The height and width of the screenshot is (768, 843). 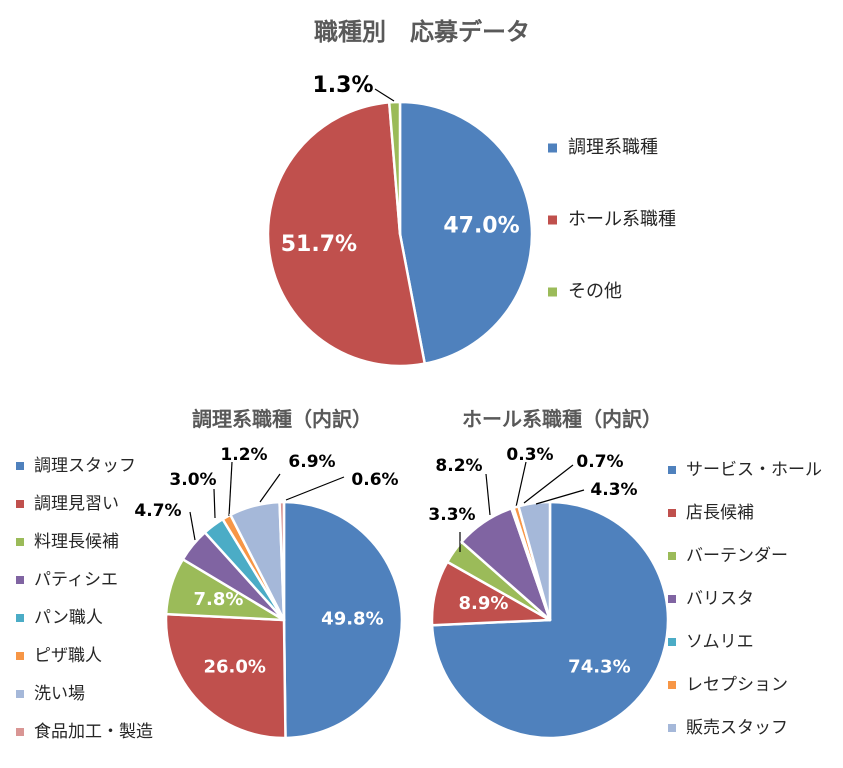 What do you see at coordinates (613, 490) in the screenshot?
I see `pie-2-label-6: 4.3%` at bounding box center [613, 490].